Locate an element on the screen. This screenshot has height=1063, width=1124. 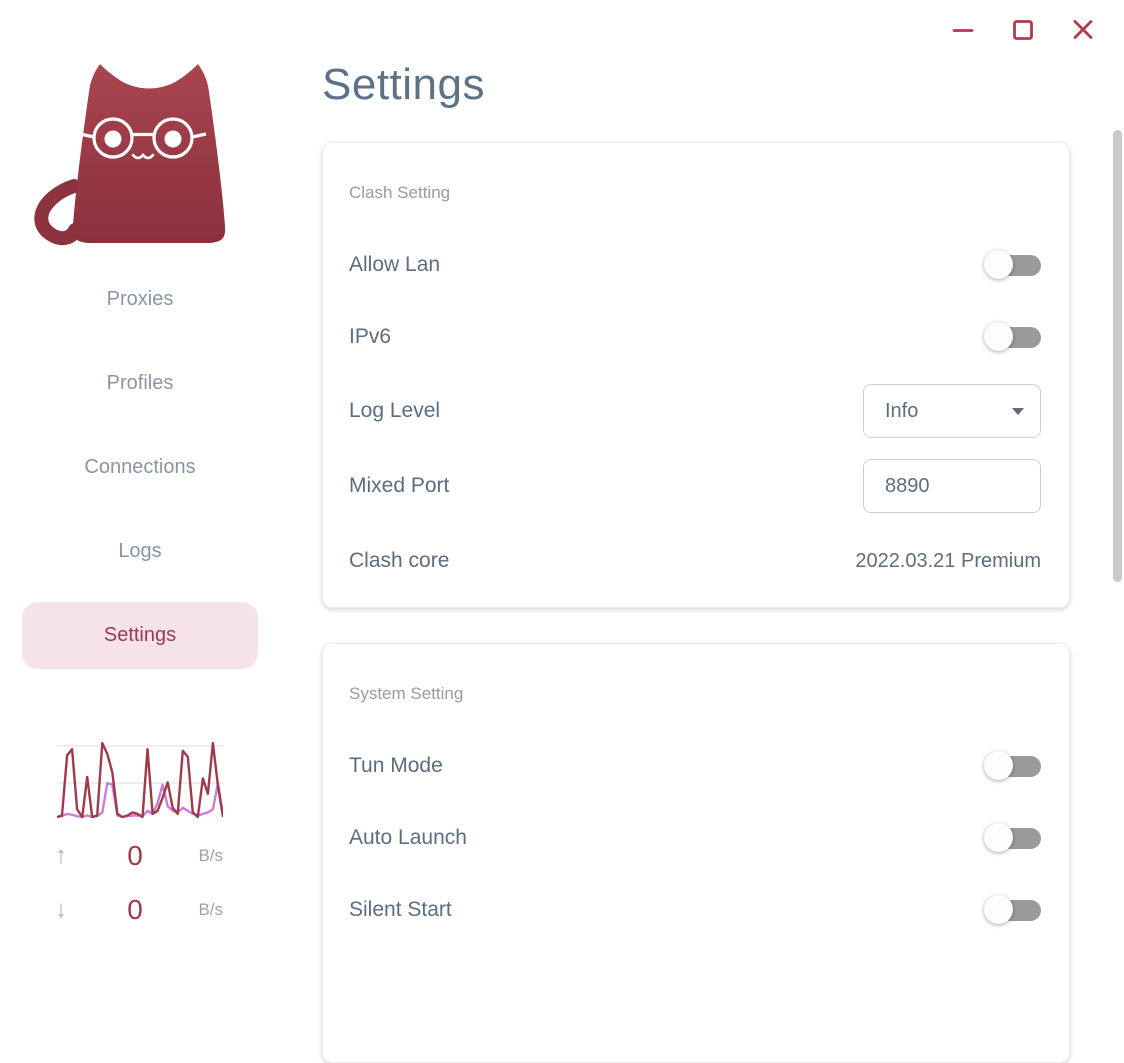
mixed-port-input is located at coordinates (952, 486).